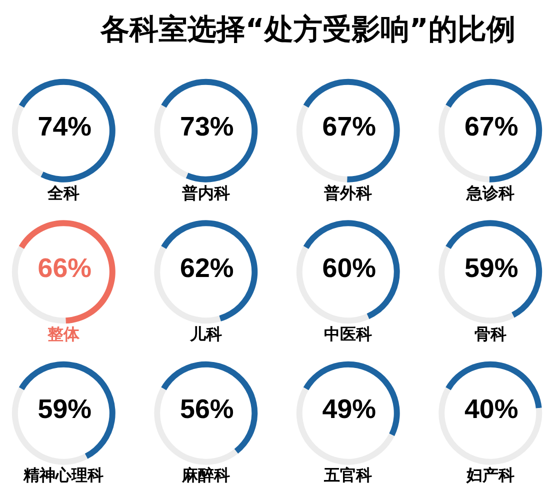  What do you see at coordinates (349, 267) in the screenshot?
I see `data-label: 60%` at bounding box center [349, 267].